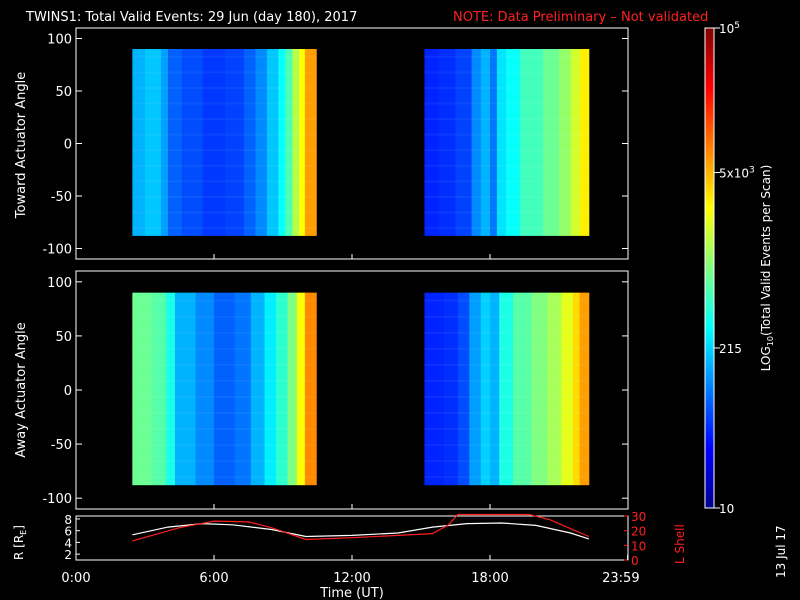 The height and width of the screenshot is (600, 800). I want to click on colorbar-tick-label: 215, so click(730, 349).